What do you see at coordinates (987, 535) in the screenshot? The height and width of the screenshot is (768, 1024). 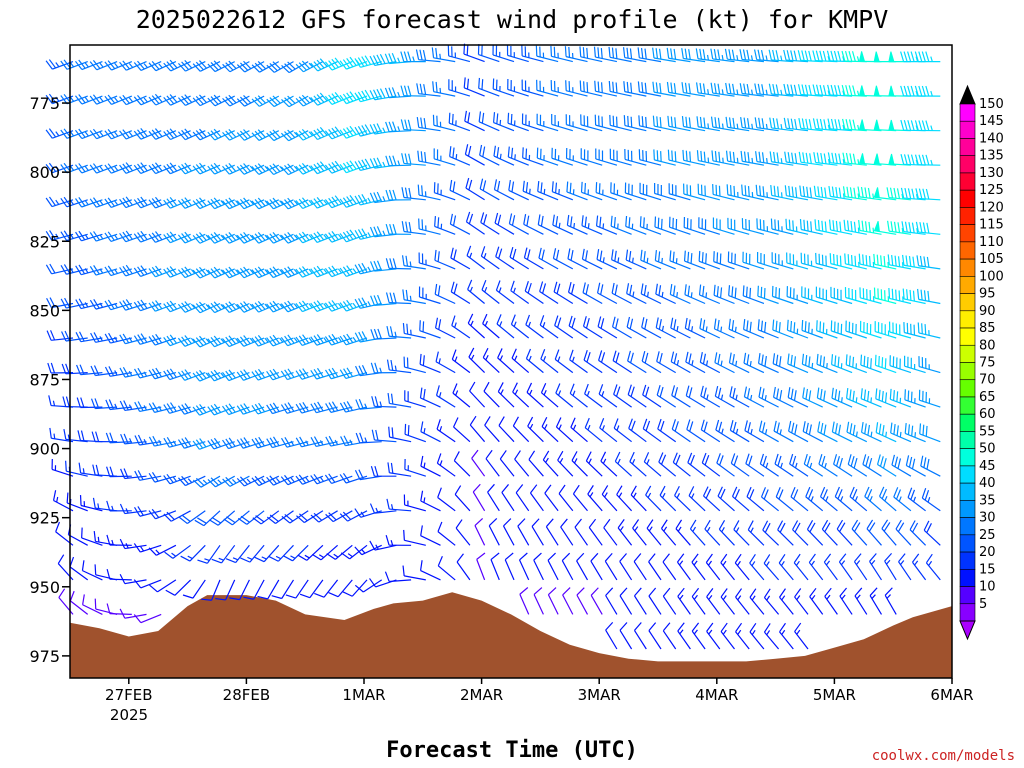 I see `colorbar-label: 25` at bounding box center [987, 535].